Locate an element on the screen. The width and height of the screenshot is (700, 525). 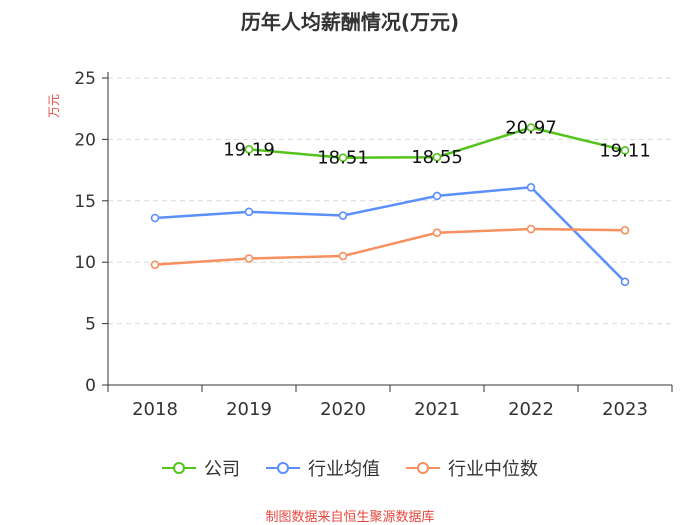
legend: 公司 行业均值 行业中位数 is located at coordinates (350, 468).